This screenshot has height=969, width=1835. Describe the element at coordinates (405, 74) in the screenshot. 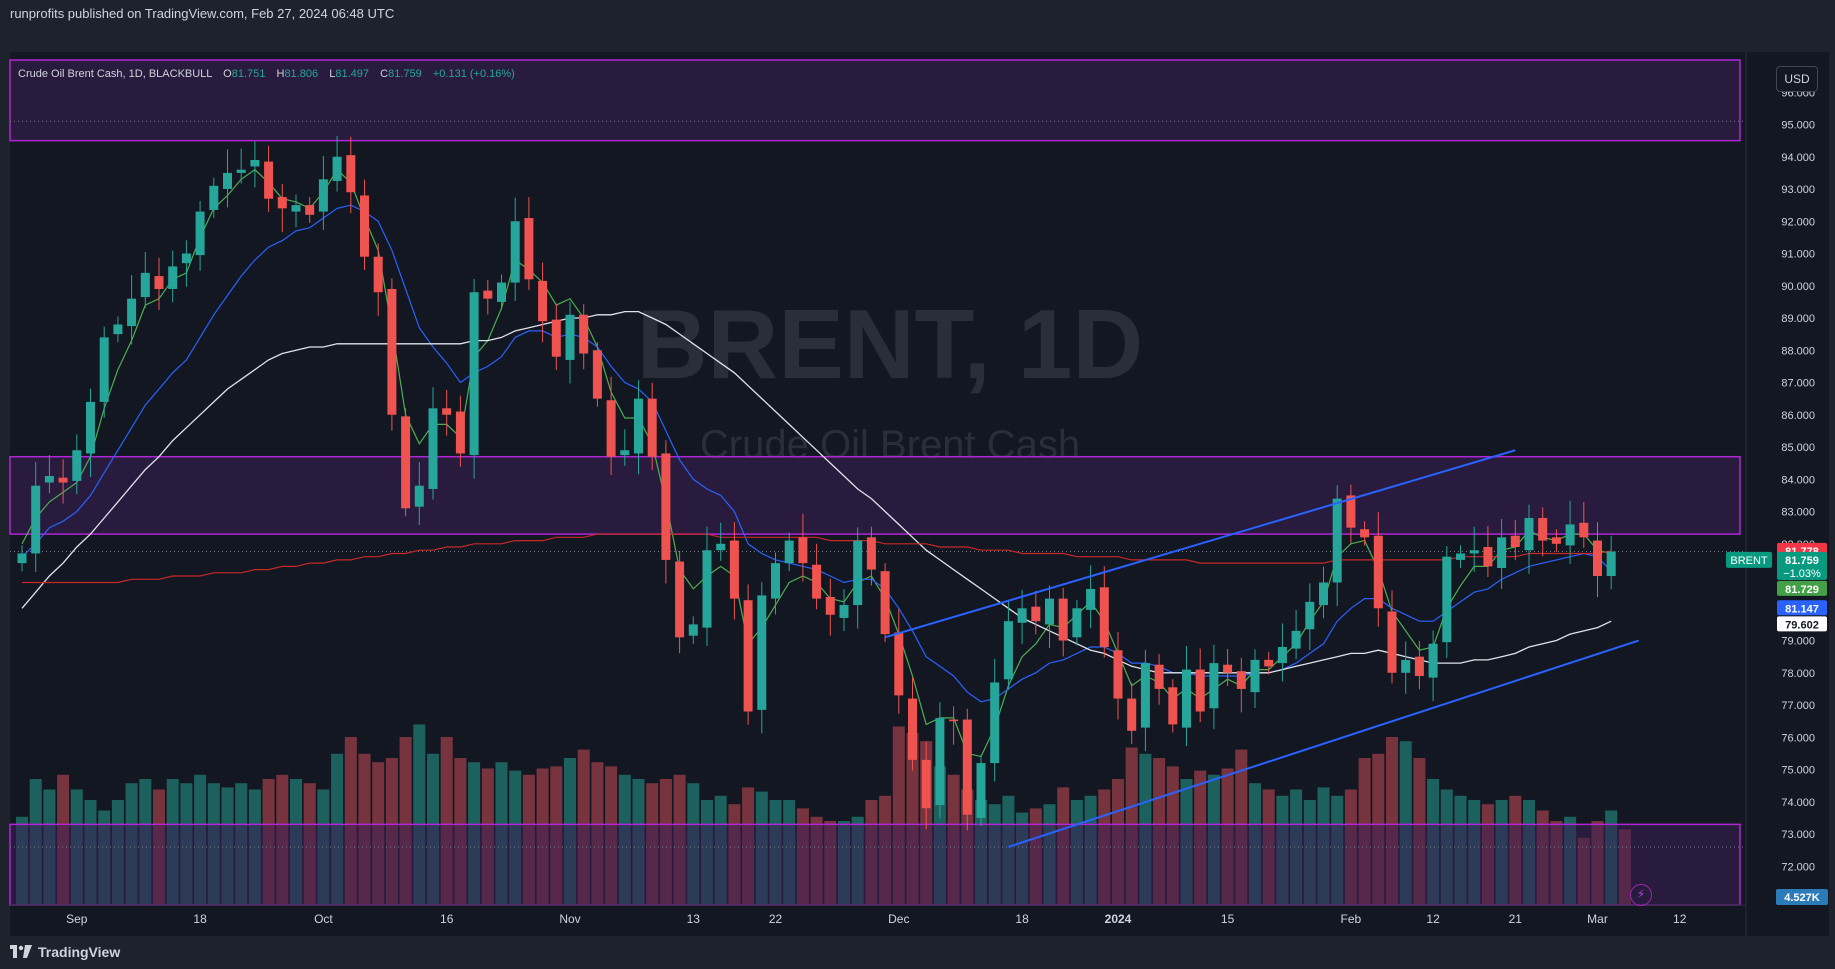

I see `close-value: 81.759` at that location.